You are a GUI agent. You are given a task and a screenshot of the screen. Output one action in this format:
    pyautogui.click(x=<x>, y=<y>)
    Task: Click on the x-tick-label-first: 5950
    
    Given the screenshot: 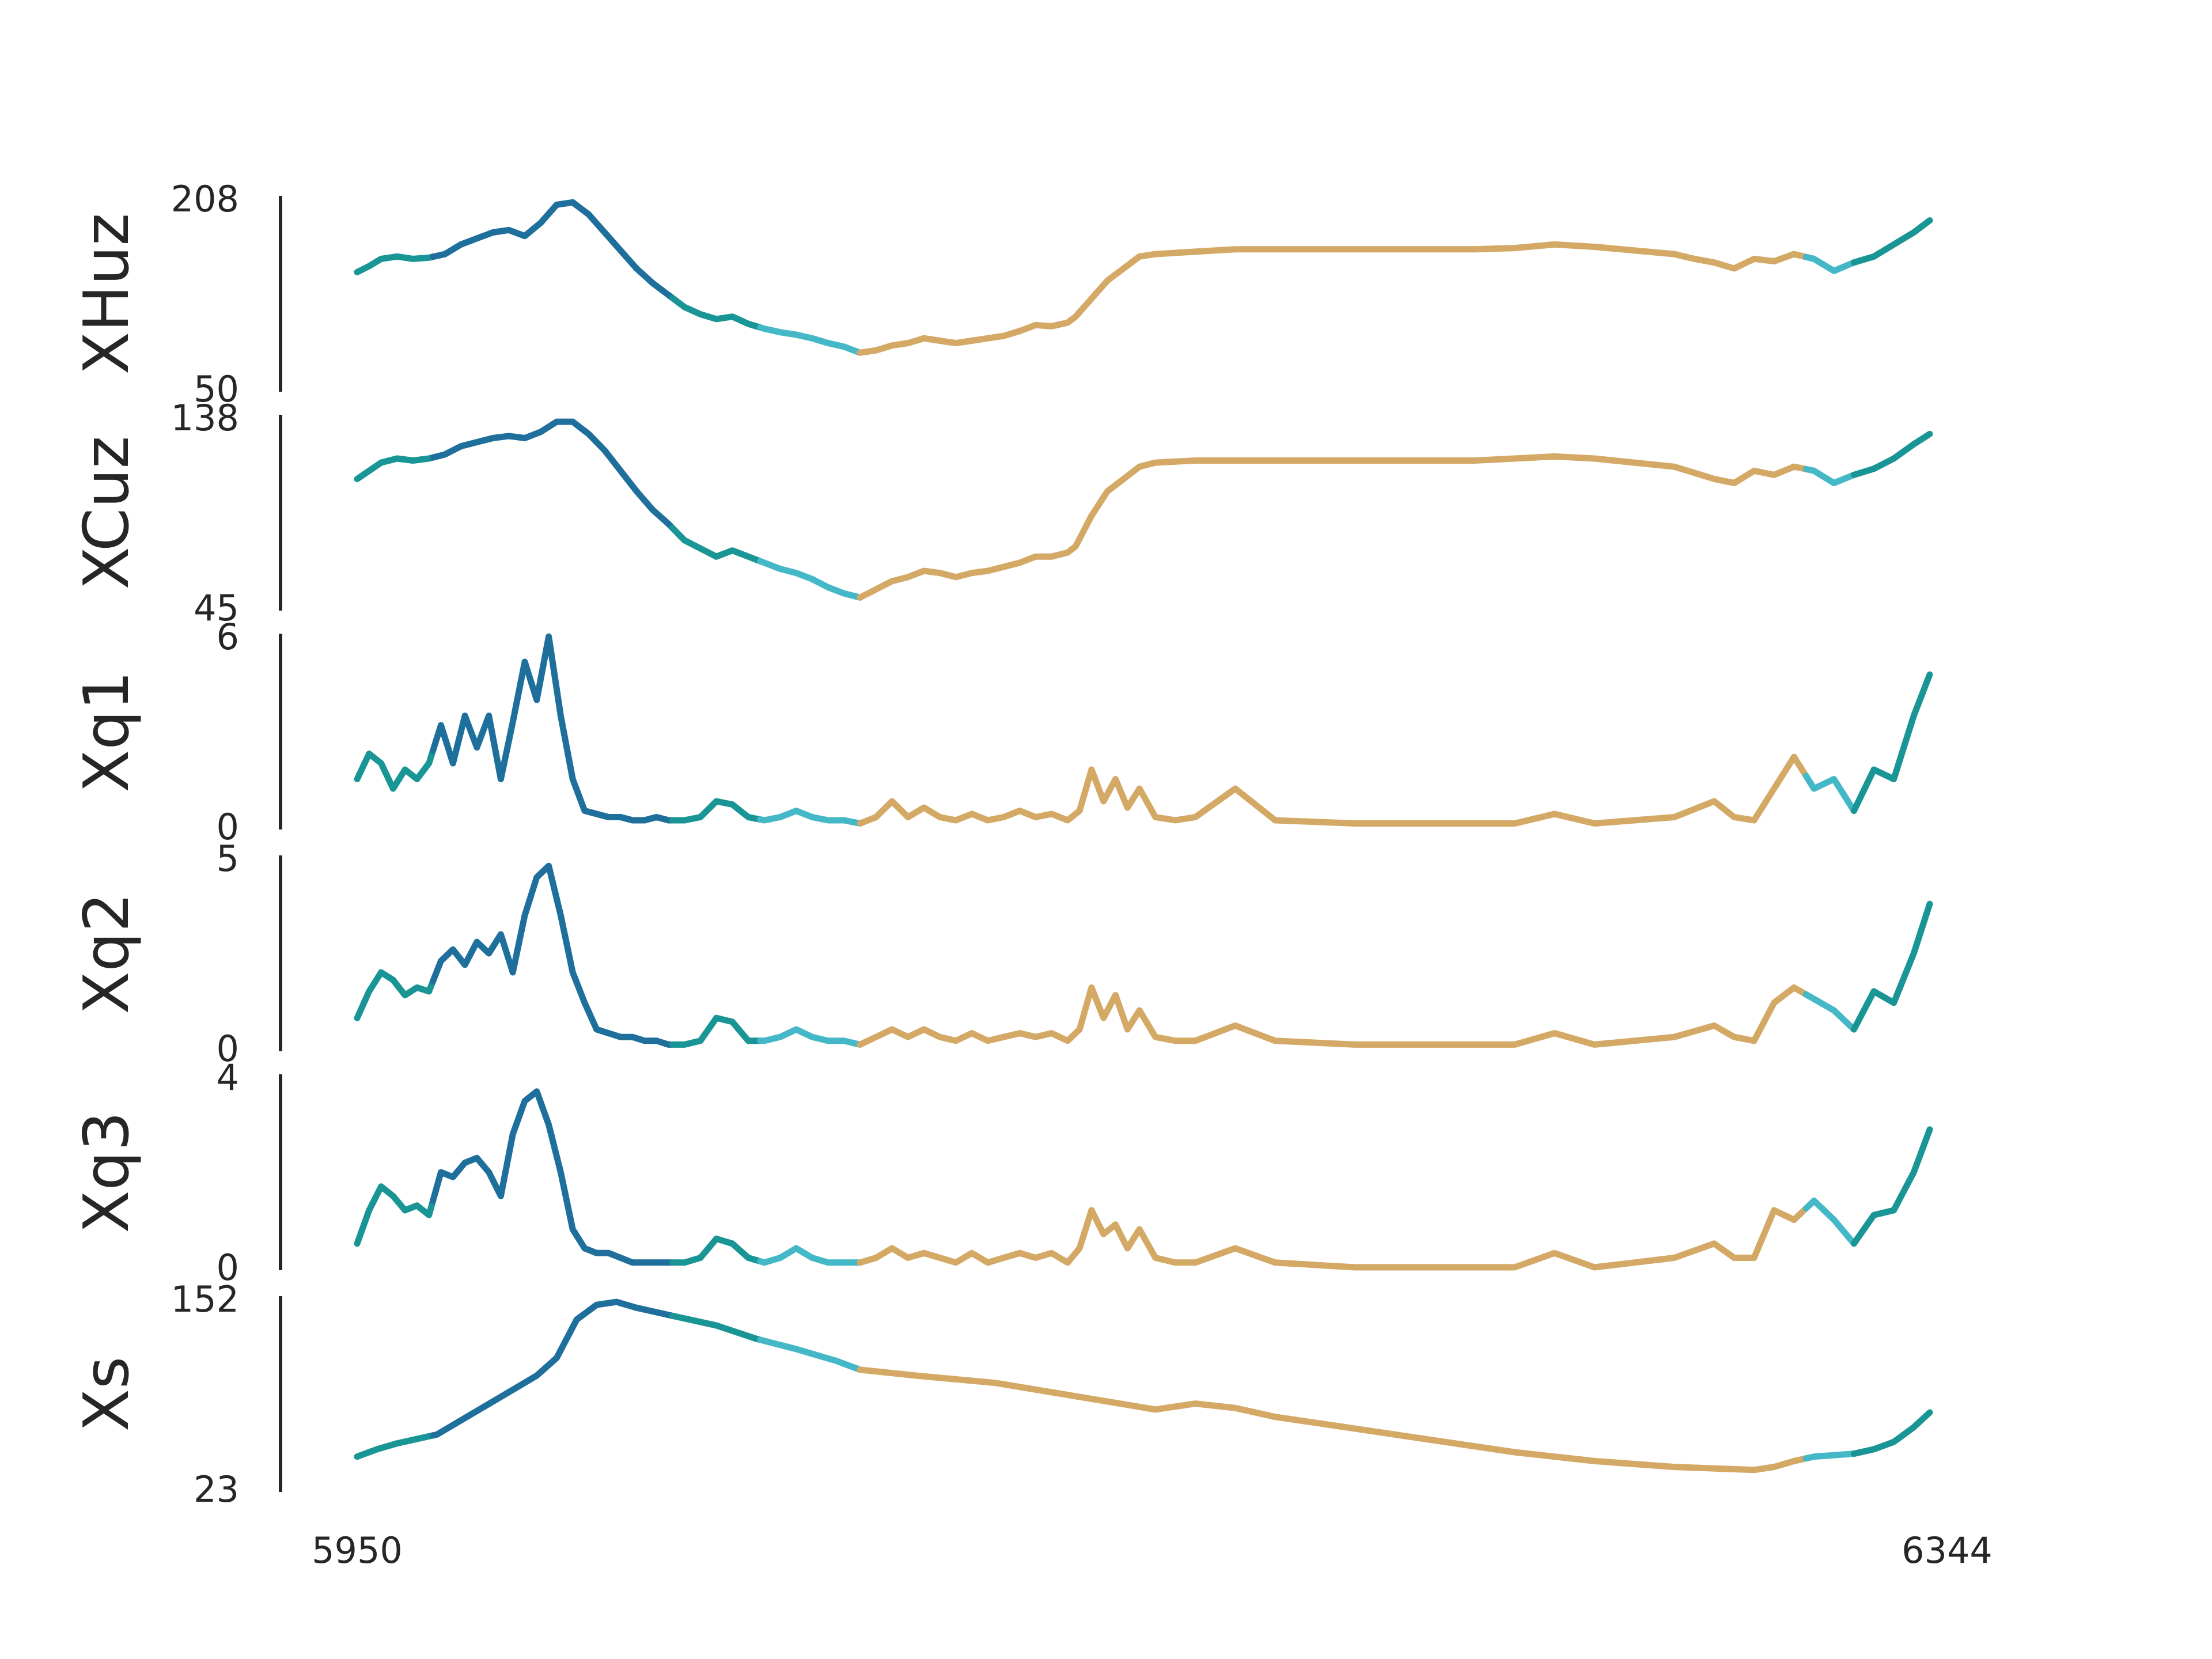 What is the action you would take?
    pyautogui.click(x=357, y=1550)
    